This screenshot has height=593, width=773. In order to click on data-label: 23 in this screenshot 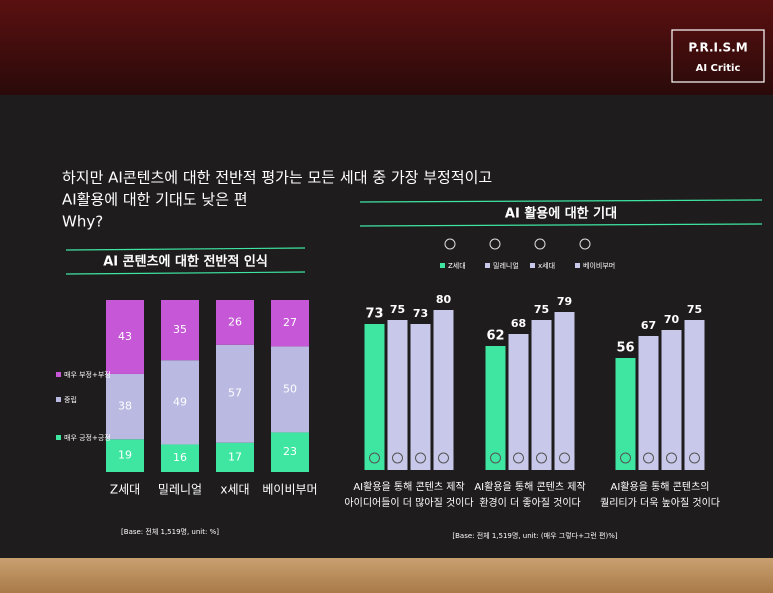, I will do `click(290, 451)`.